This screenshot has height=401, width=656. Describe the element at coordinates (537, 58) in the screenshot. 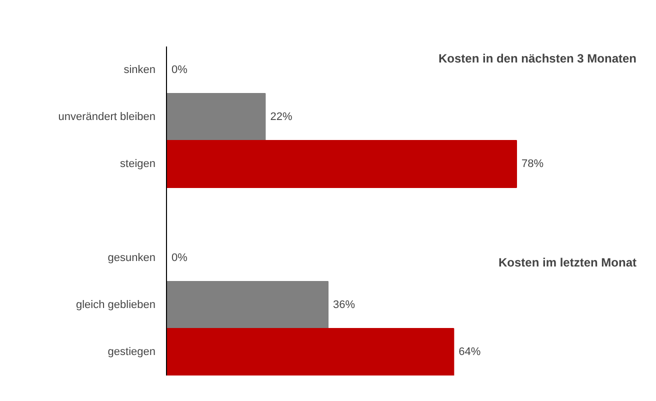

I see `annotation: Kosten in den nächsten 3 Monaten` at that location.